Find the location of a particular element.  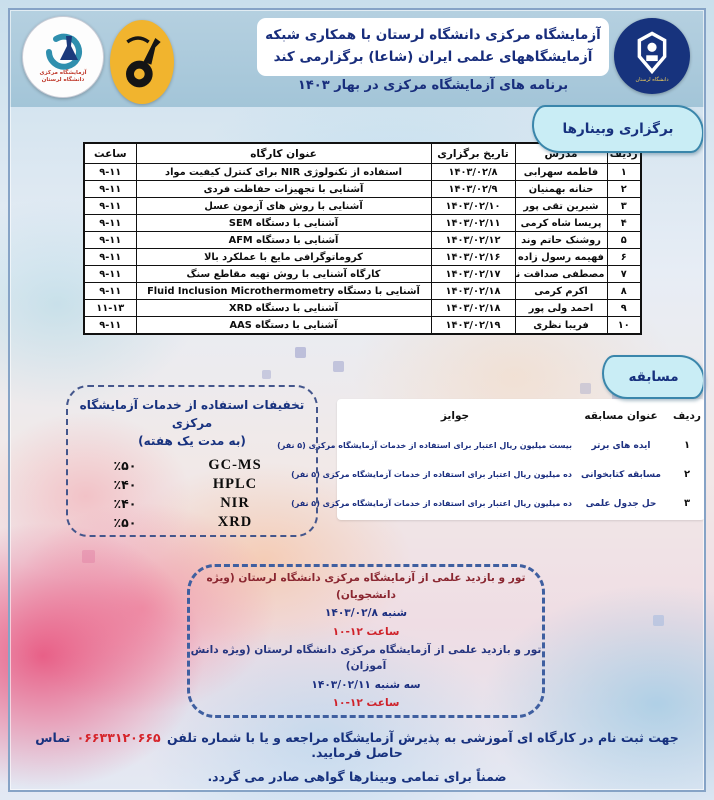

table-cell: ایده های برتر is located at coordinates (621, 445).